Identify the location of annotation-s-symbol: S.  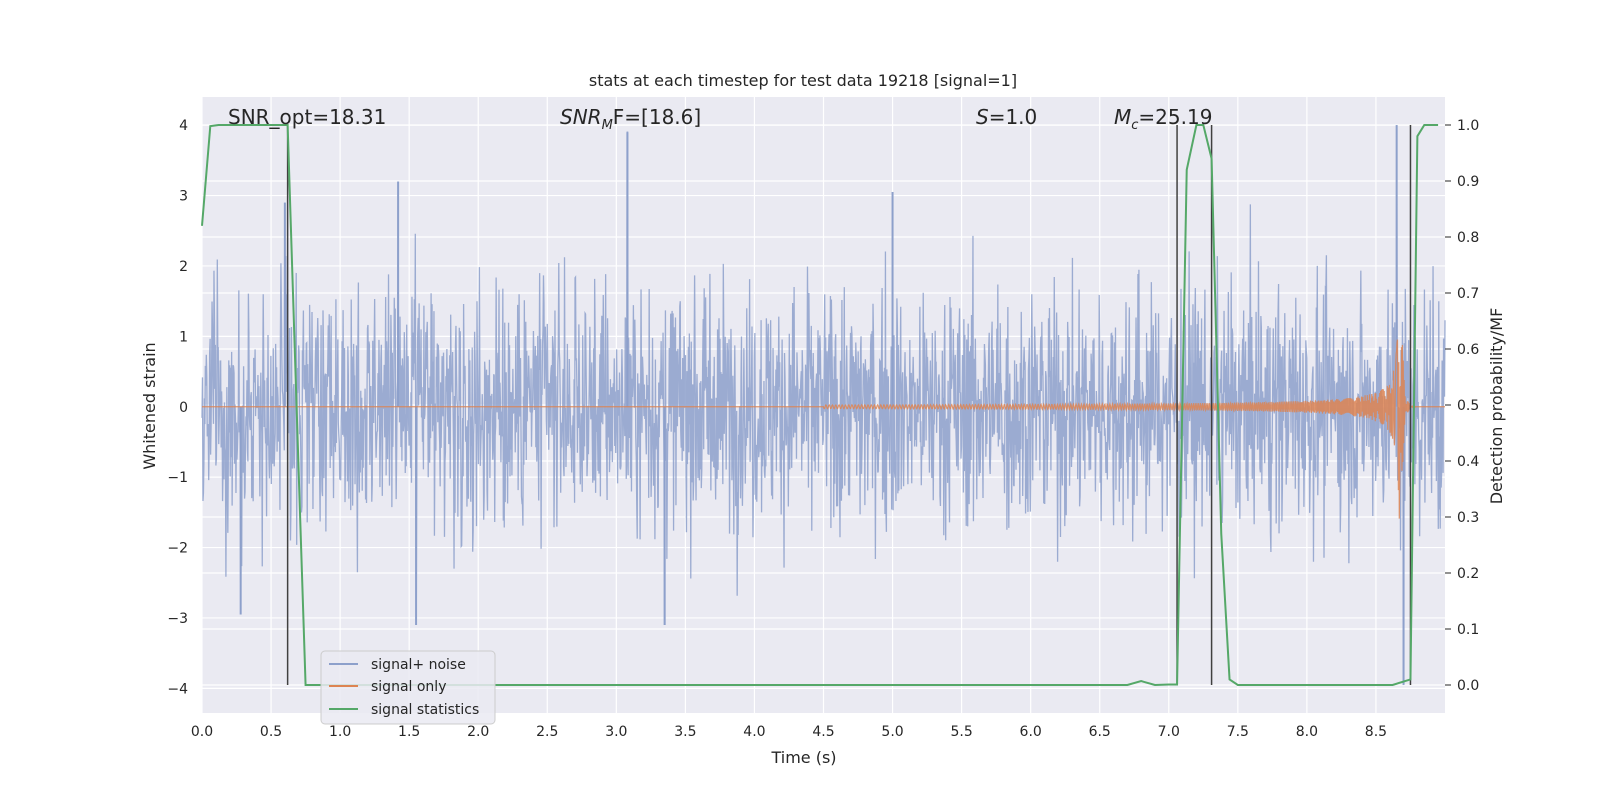
(982, 117).